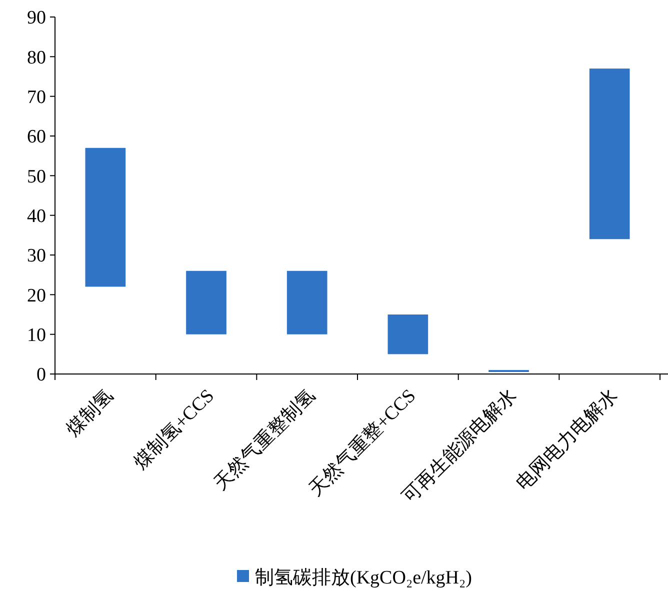 This screenshot has width=668, height=591. Describe the element at coordinates (363, 578) in the screenshot. I see `legend-label: 制氢碳排放(KgCO₂e/kgH₂)` at that location.